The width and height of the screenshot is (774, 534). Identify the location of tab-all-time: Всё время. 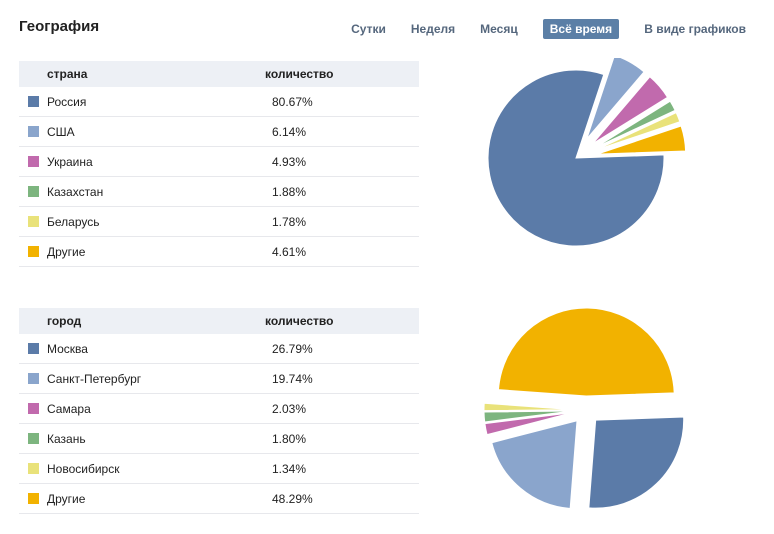
(581, 29).